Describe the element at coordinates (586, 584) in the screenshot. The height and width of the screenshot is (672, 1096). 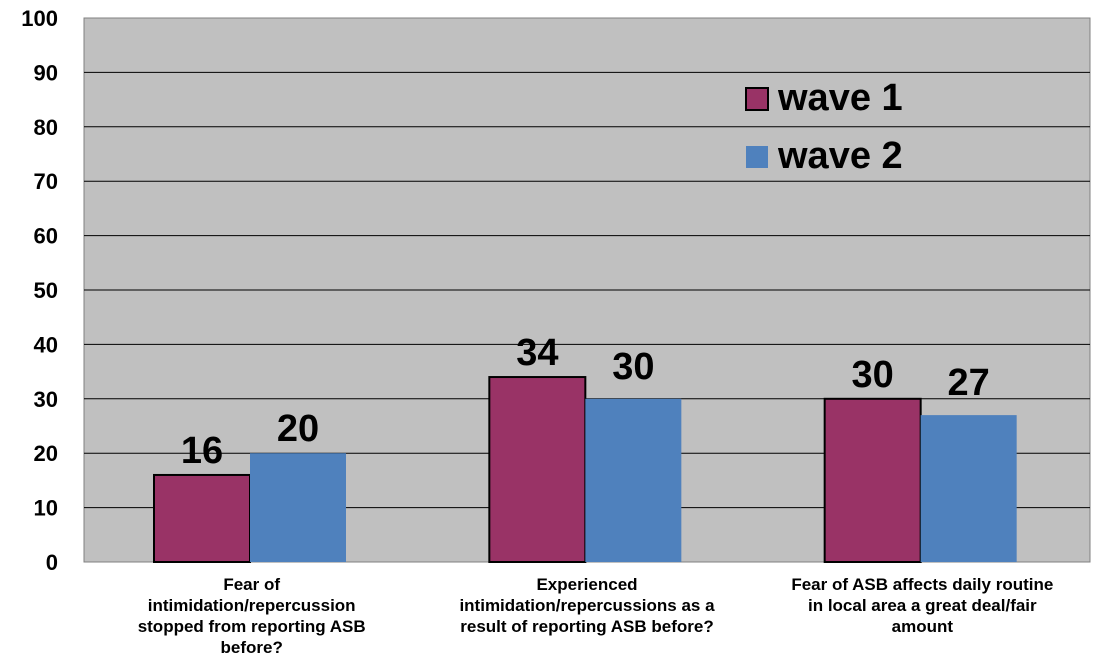
I see `x-category-line: Experienced` at that location.